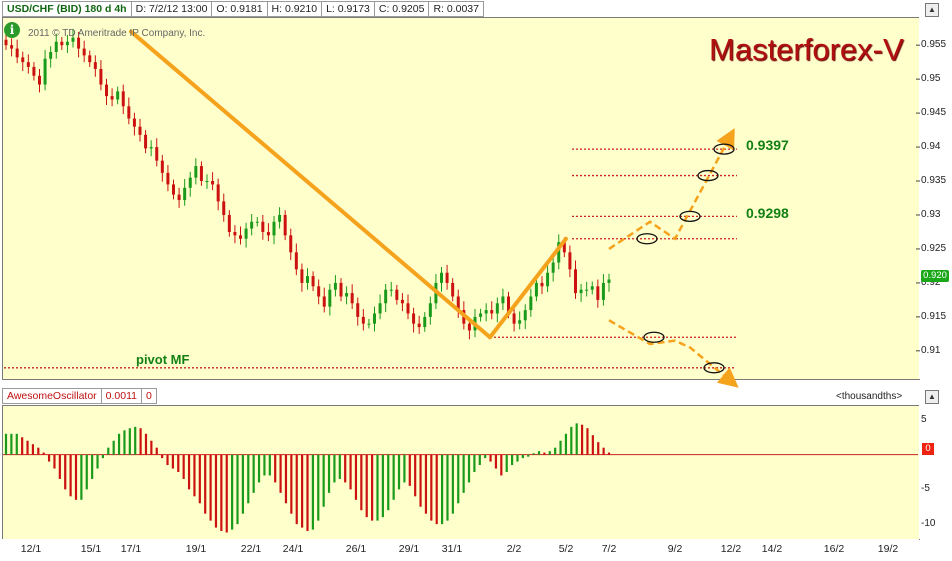 The width and height of the screenshot is (952, 561). Describe the element at coordinates (293, 549) in the screenshot. I see `time-tick-label: 24/1` at that location.